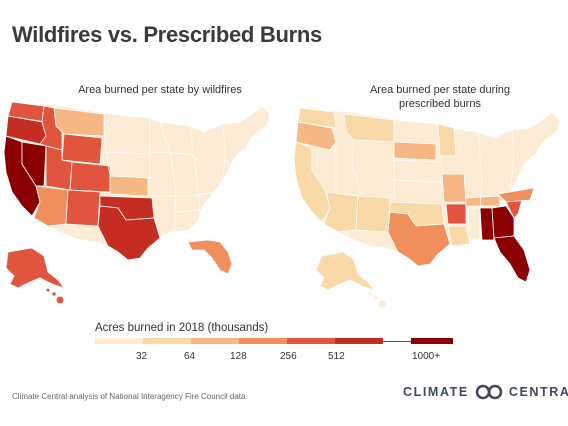  What do you see at coordinates (474, 224) in the screenshot?
I see `mississippi` at bounding box center [474, 224].